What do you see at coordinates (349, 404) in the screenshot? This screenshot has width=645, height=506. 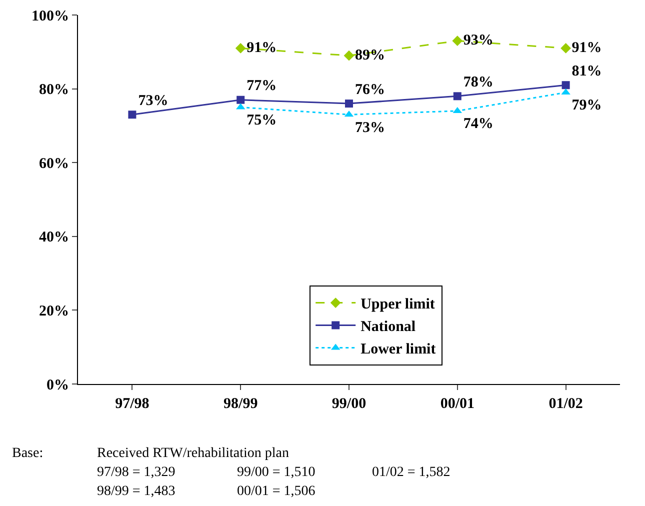 I see `x-tick-label: 99/00` at bounding box center [349, 404].